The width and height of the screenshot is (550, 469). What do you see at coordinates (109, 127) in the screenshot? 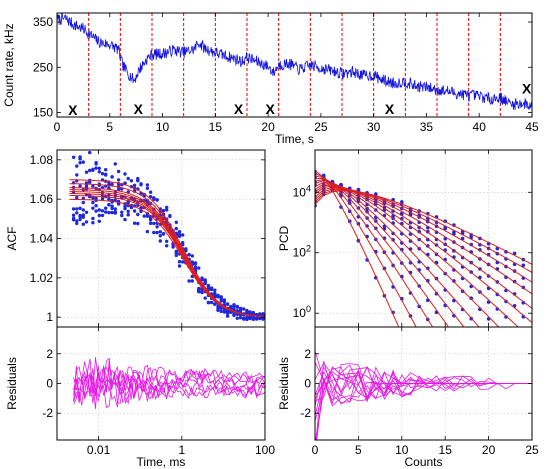
I see `trace-xtick-label: 5` at bounding box center [109, 127].